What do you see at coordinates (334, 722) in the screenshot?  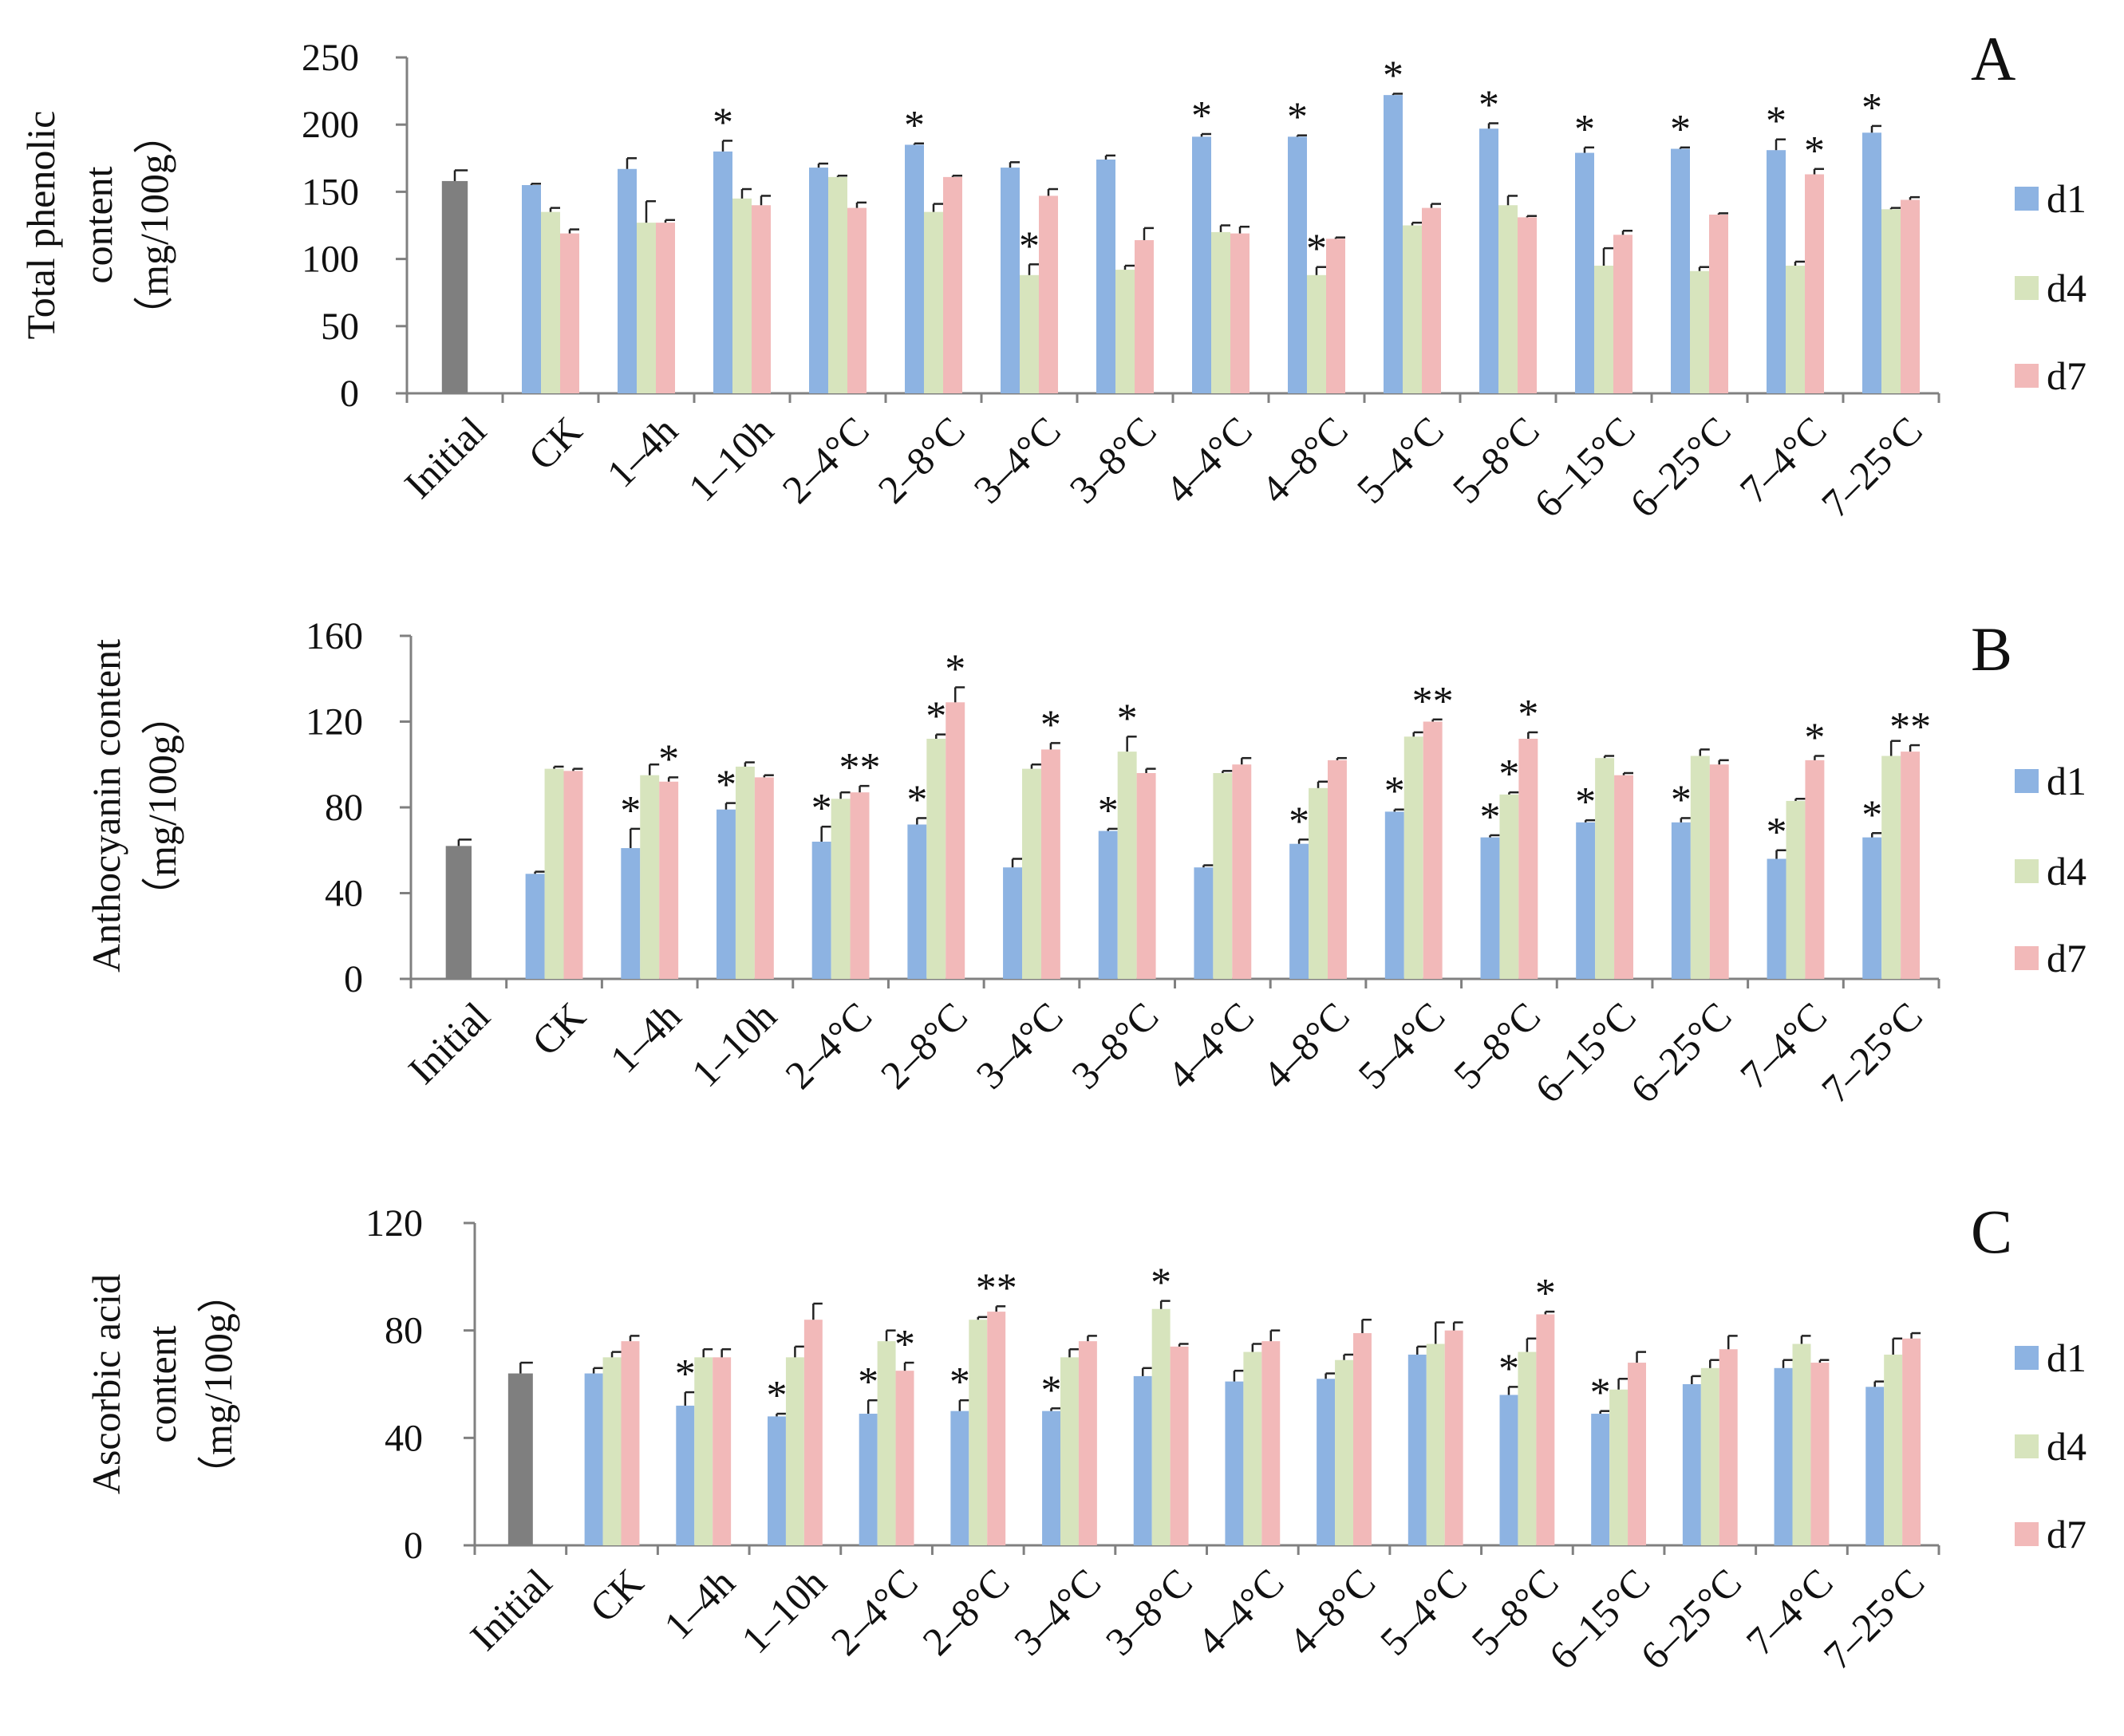 I see `y-tick-label: 120` at bounding box center [334, 722].